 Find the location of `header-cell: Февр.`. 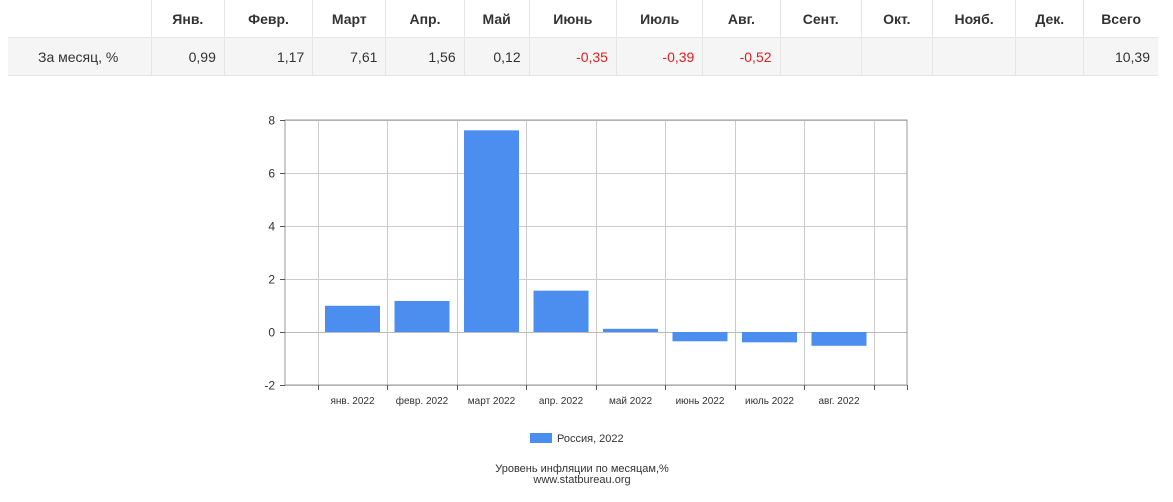

header-cell: Февр. is located at coordinates (269, 19).